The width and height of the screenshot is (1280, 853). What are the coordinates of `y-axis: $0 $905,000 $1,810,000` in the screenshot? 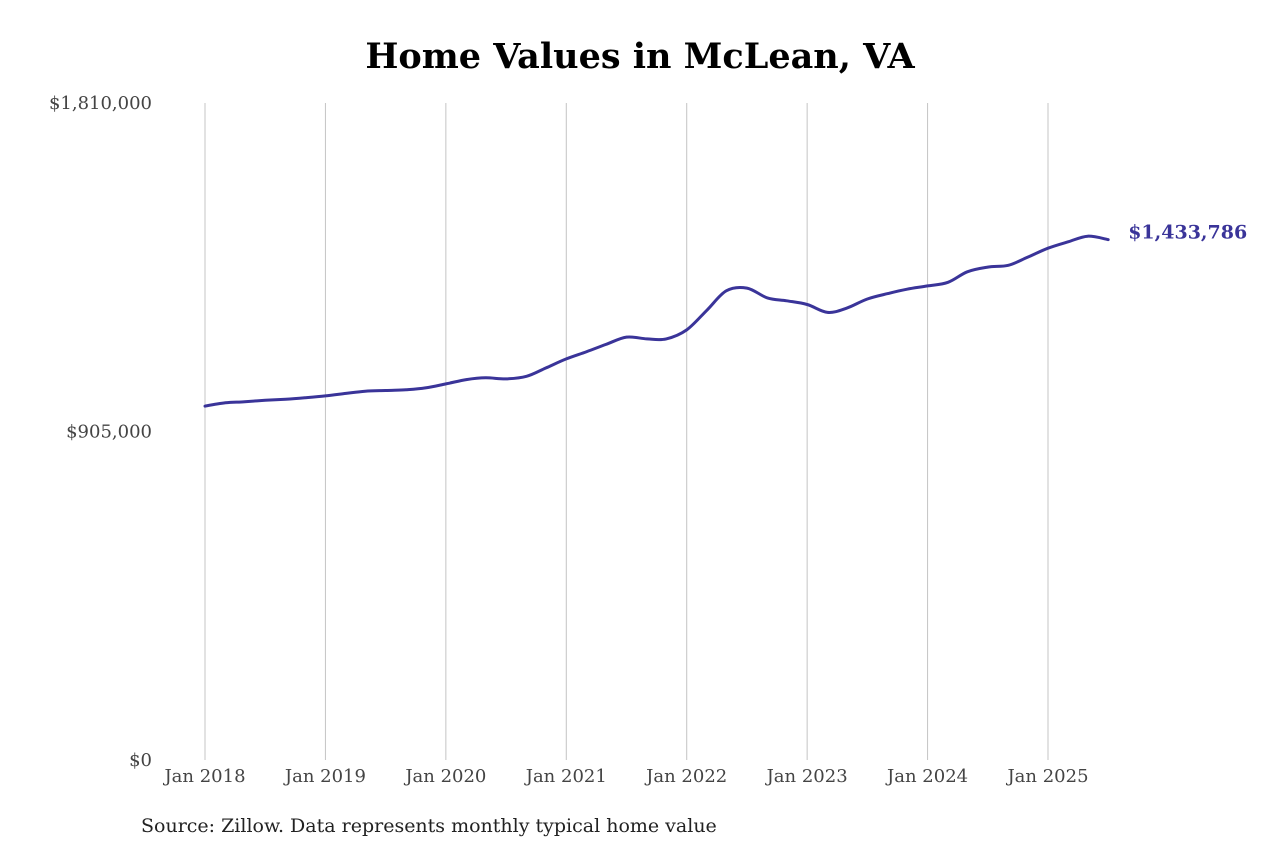 It's located at (100, 432).